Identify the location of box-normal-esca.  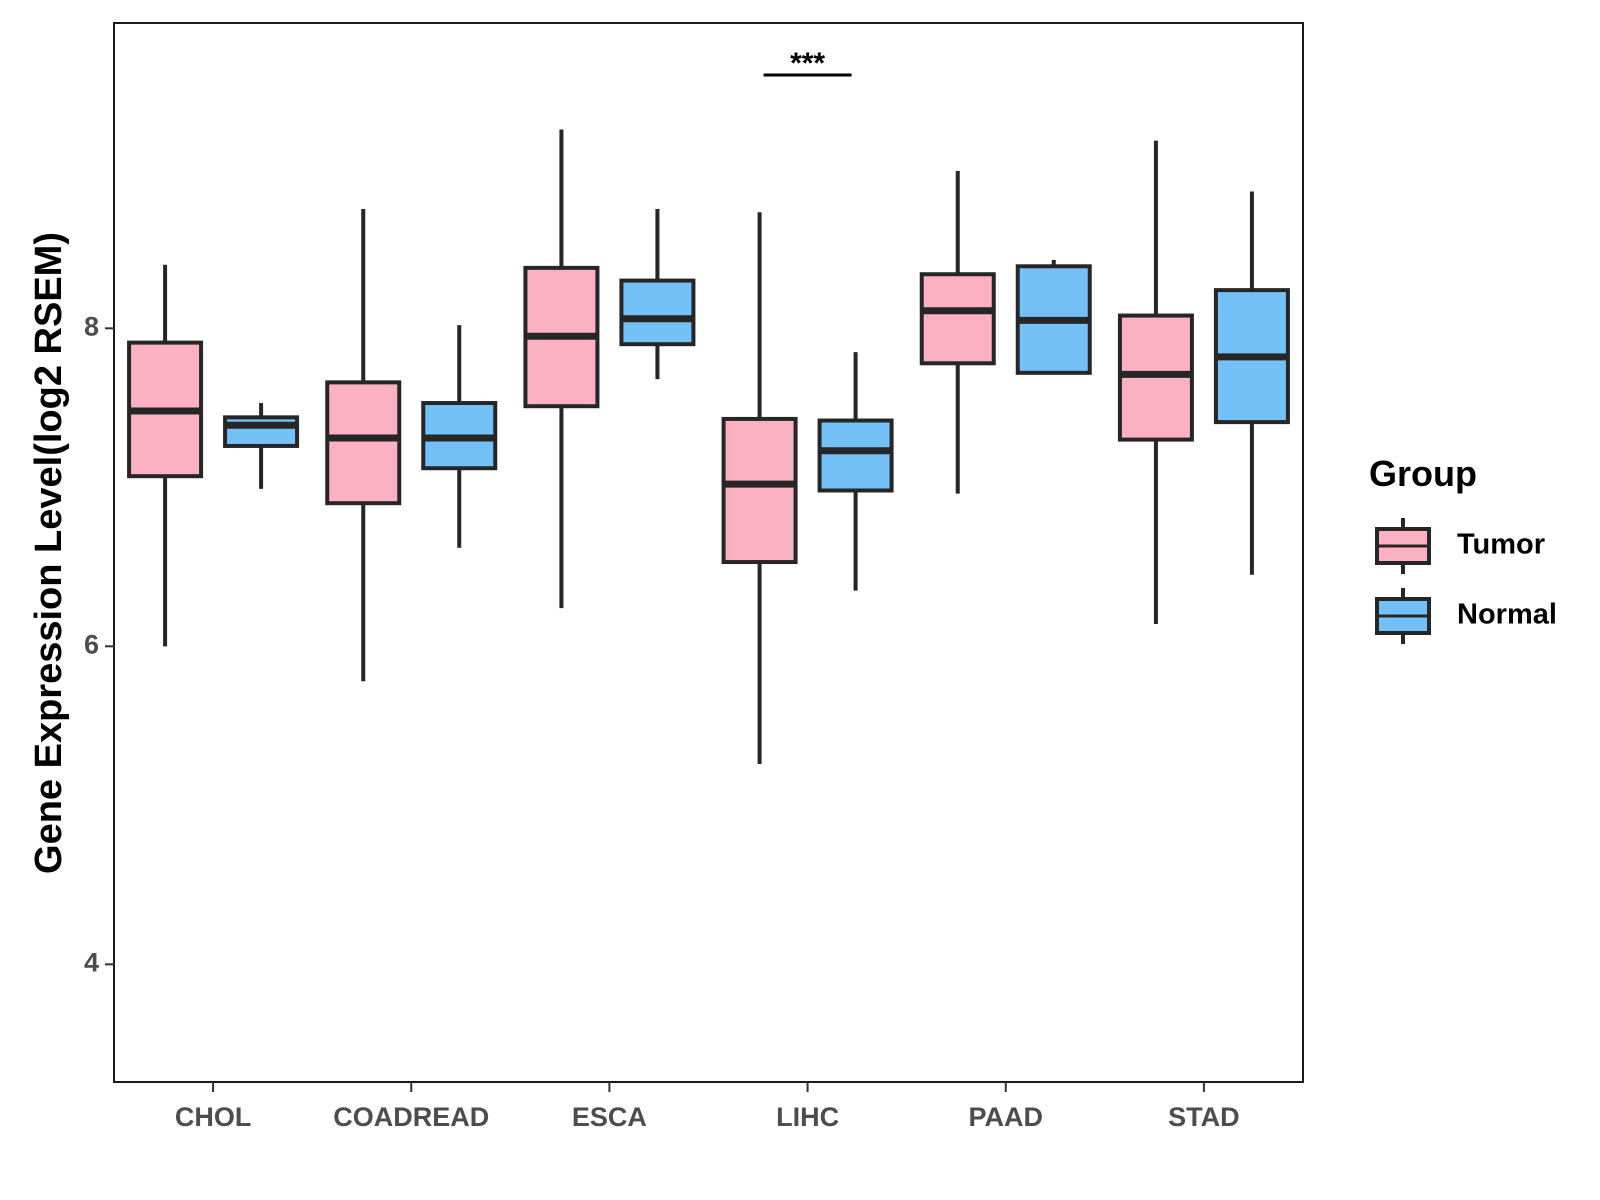
(657, 312).